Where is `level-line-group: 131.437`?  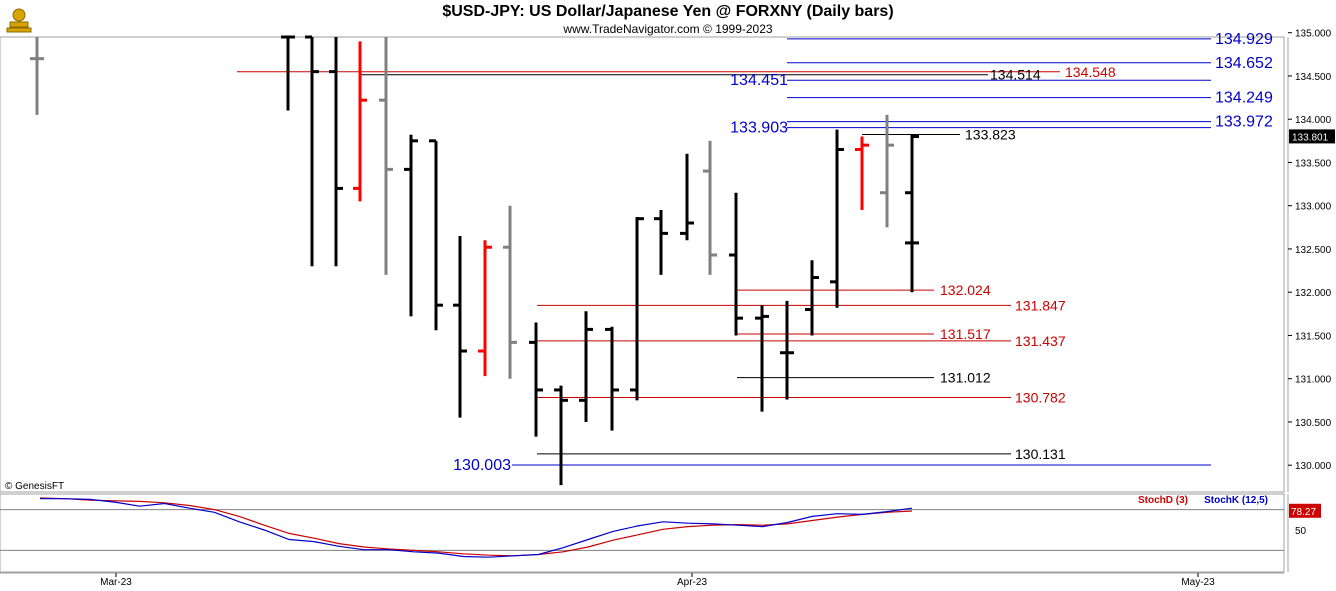
level-line-group: 131.437 is located at coordinates (801, 341).